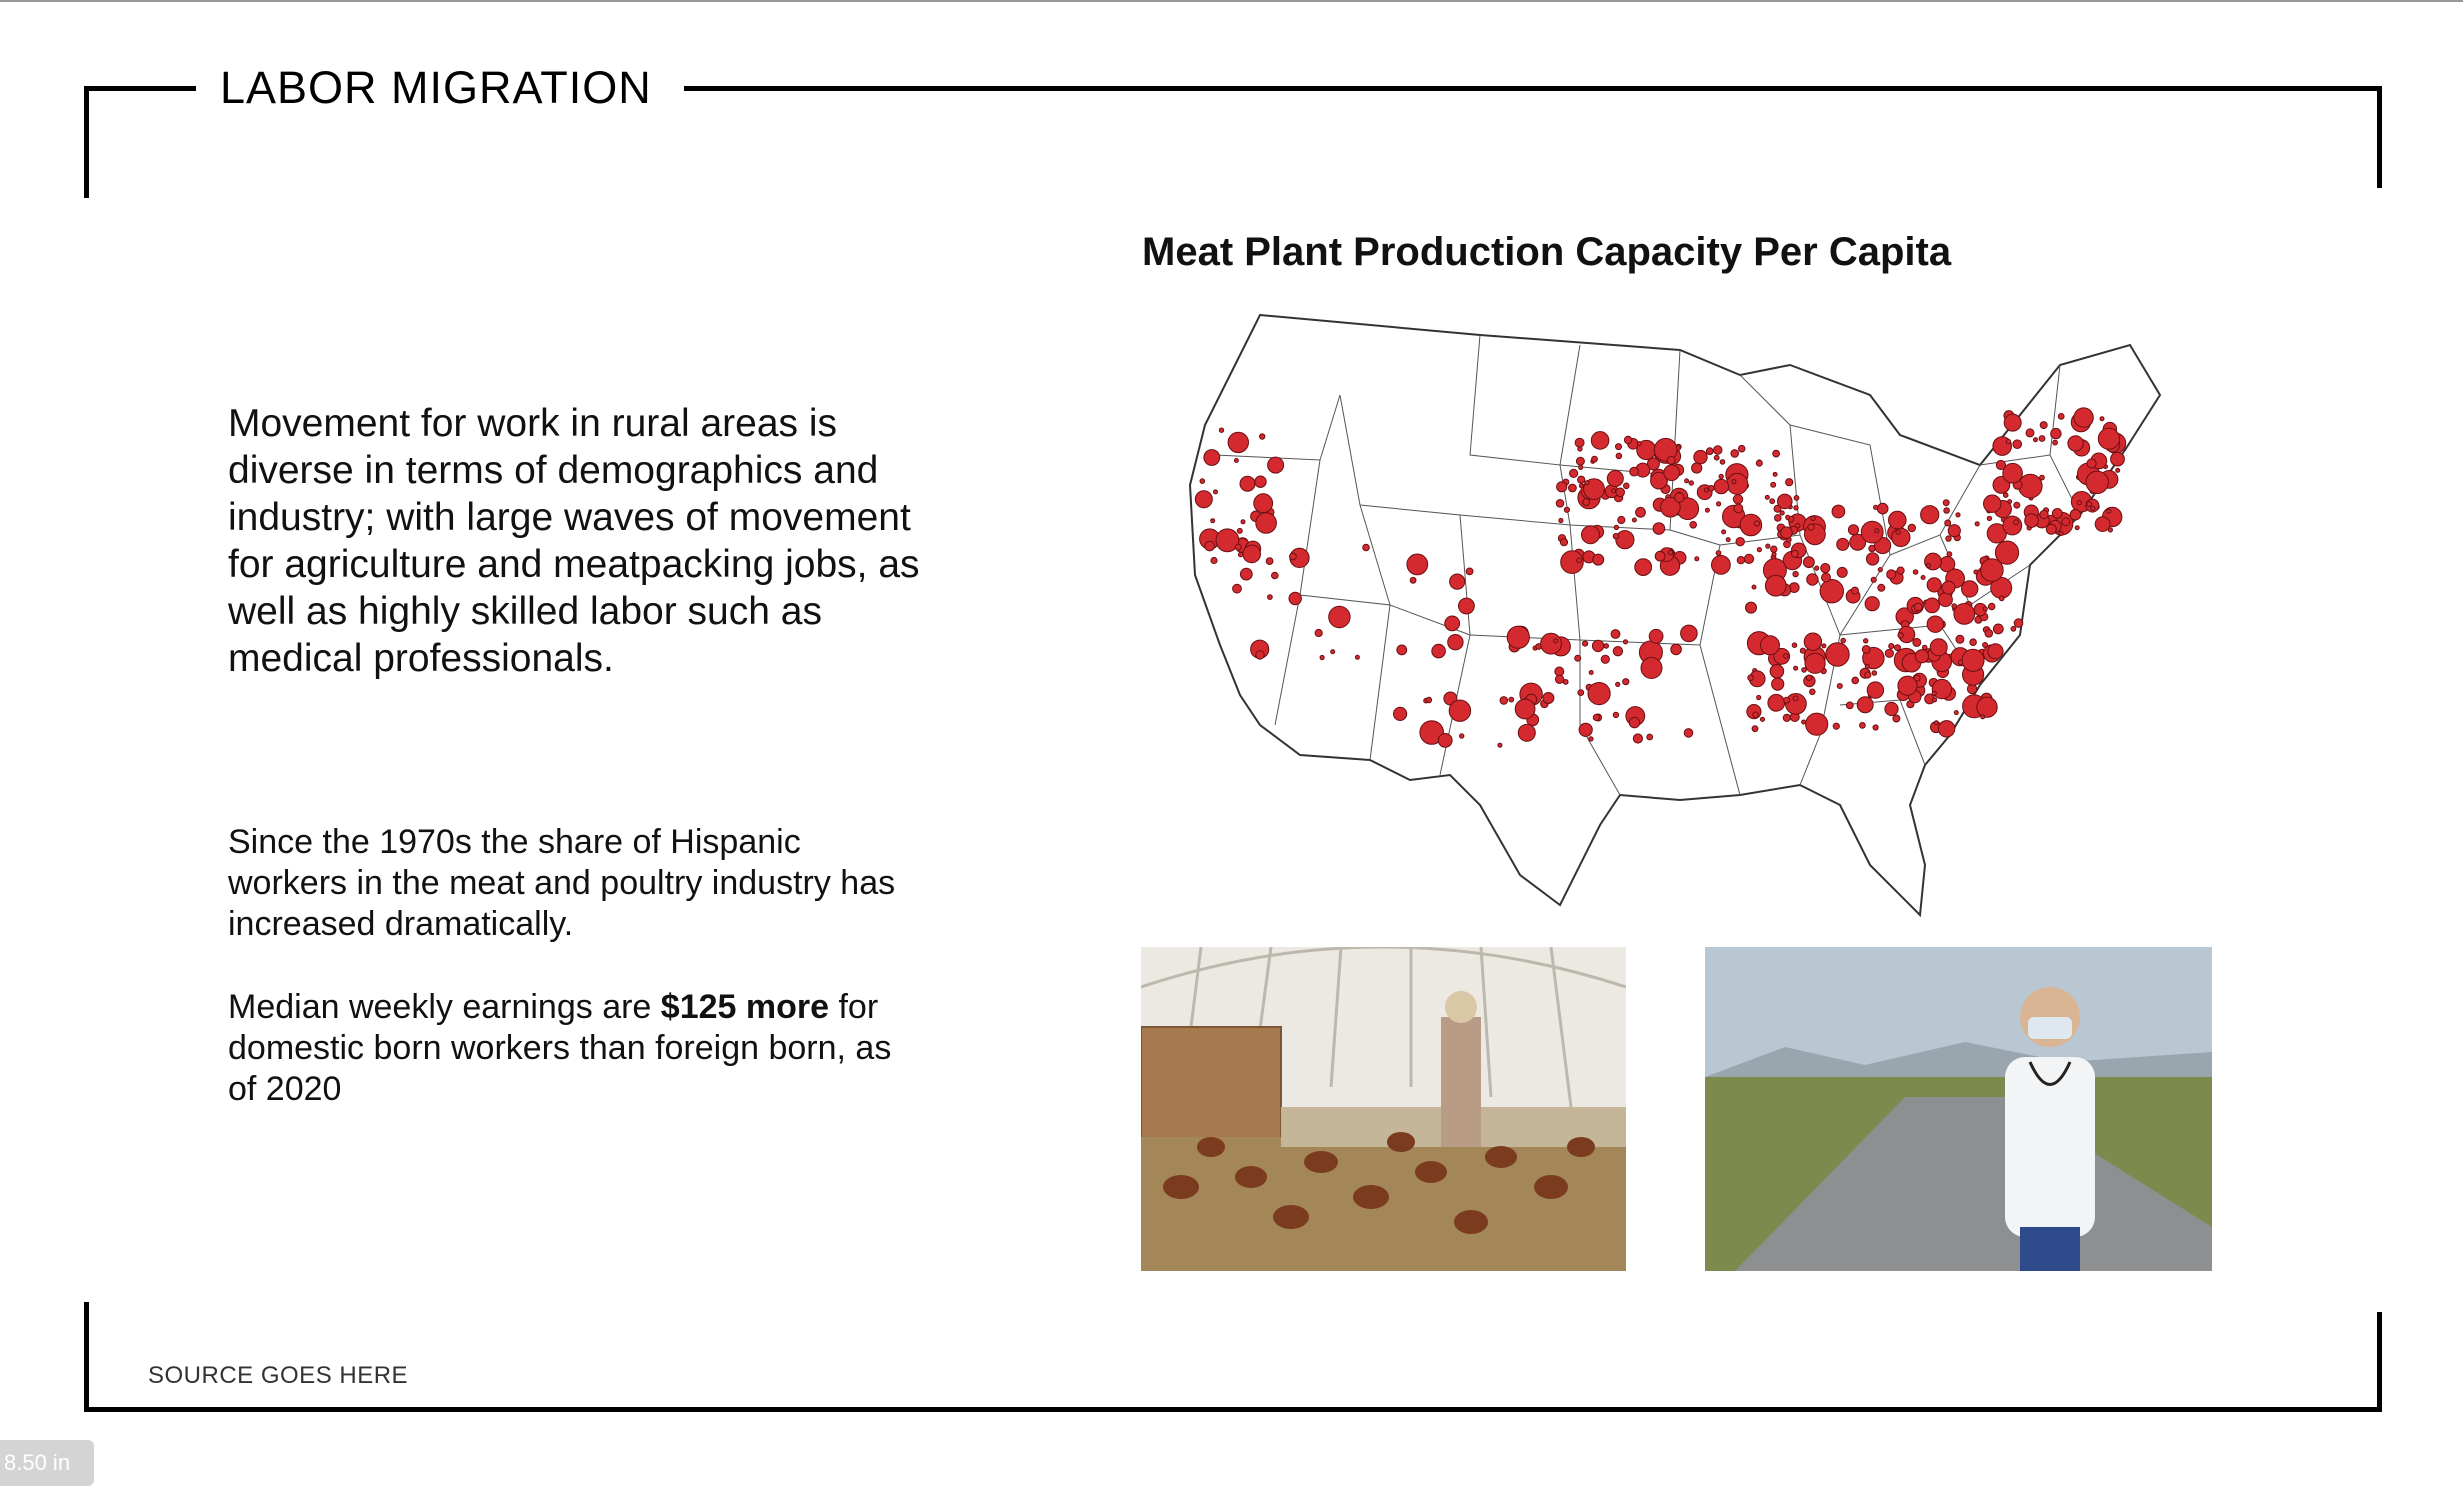 The image size is (2463, 1497). What do you see at coordinates (86, 142) in the screenshot?
I see `frame-left-upper-edge` at bounding box center [86, 142].